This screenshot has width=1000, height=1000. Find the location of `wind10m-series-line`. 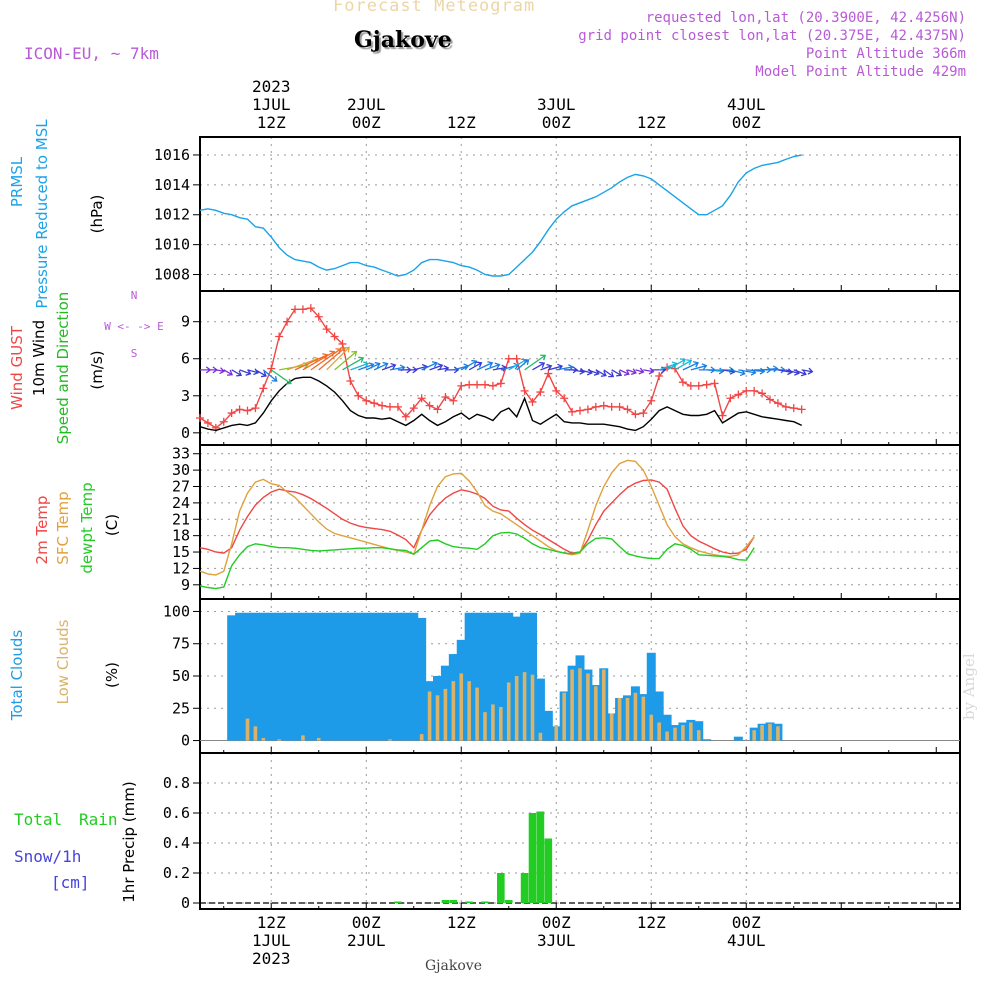

wind10m-series-line is located at coordinates (500, 404).